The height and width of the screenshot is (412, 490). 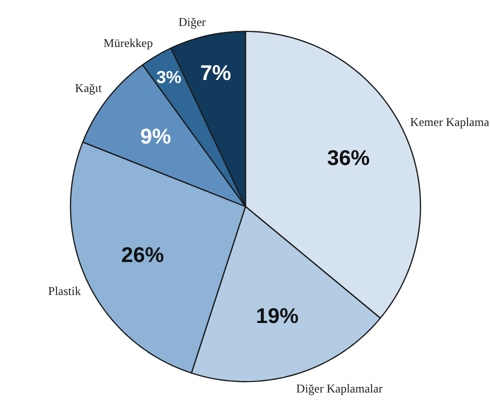 What do you see at coordinates (128, 43) in the screenshot?
I see `slice-label: Mürekkep` at bounding box center [128, 43].